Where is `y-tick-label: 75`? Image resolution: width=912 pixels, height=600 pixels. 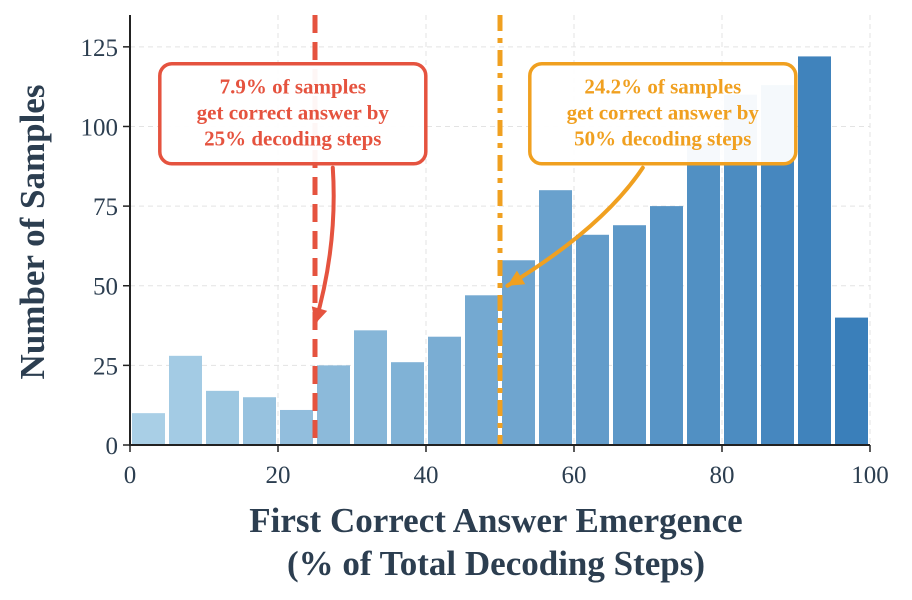
y-tick-label: 75 is located at coordinates (105, 207).